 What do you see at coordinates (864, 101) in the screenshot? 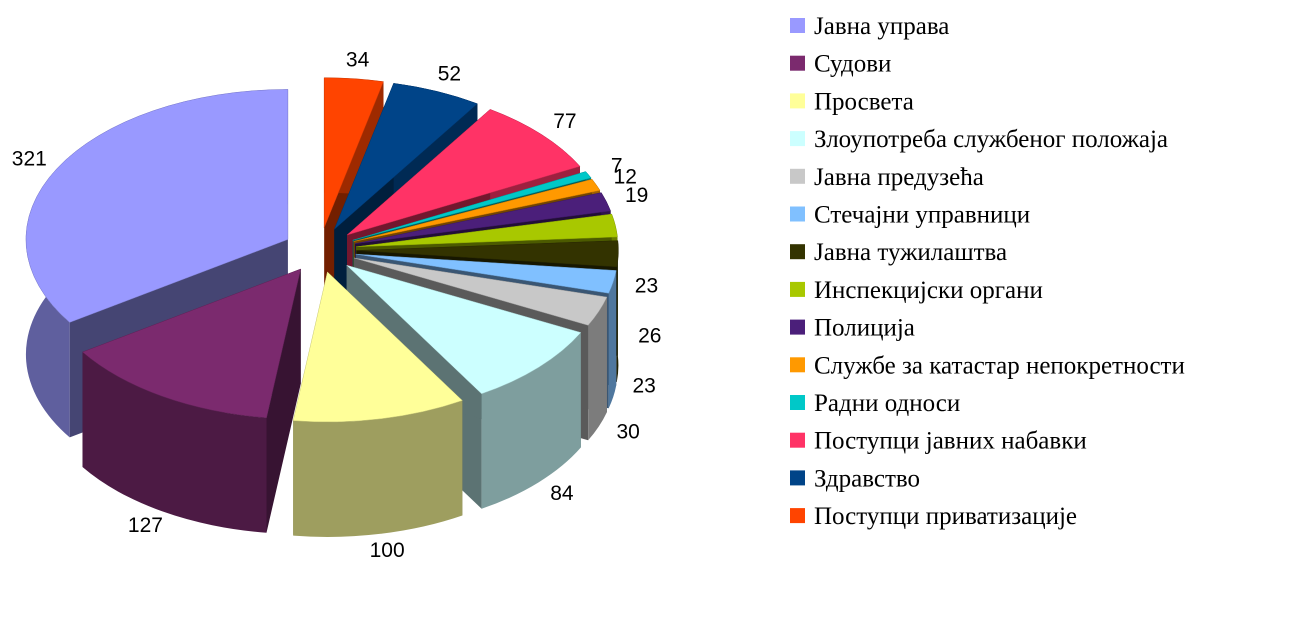
I see `legend-label: Просвета` at bounding box center [864, 101].